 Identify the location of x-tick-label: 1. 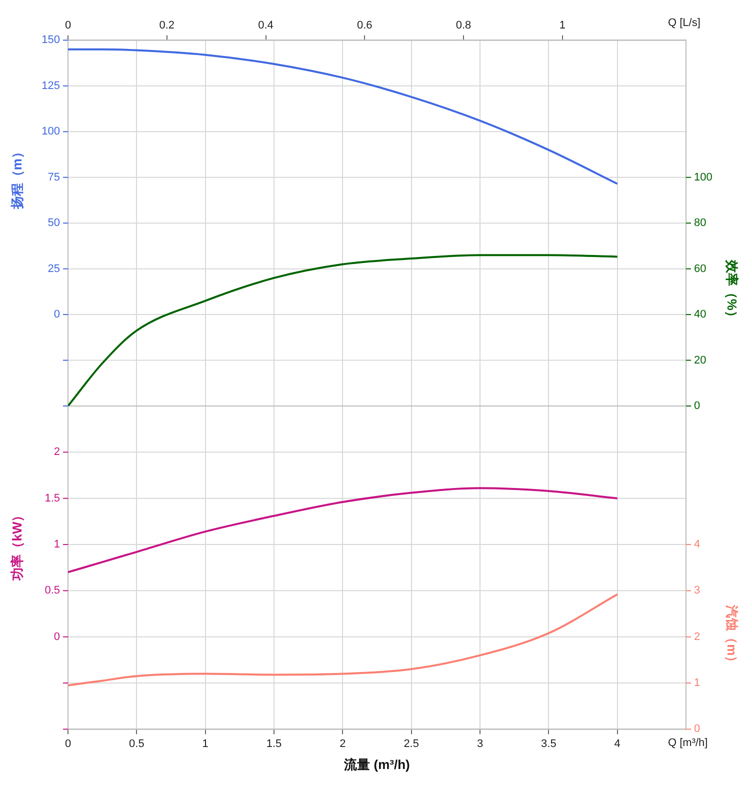
(205, 744).